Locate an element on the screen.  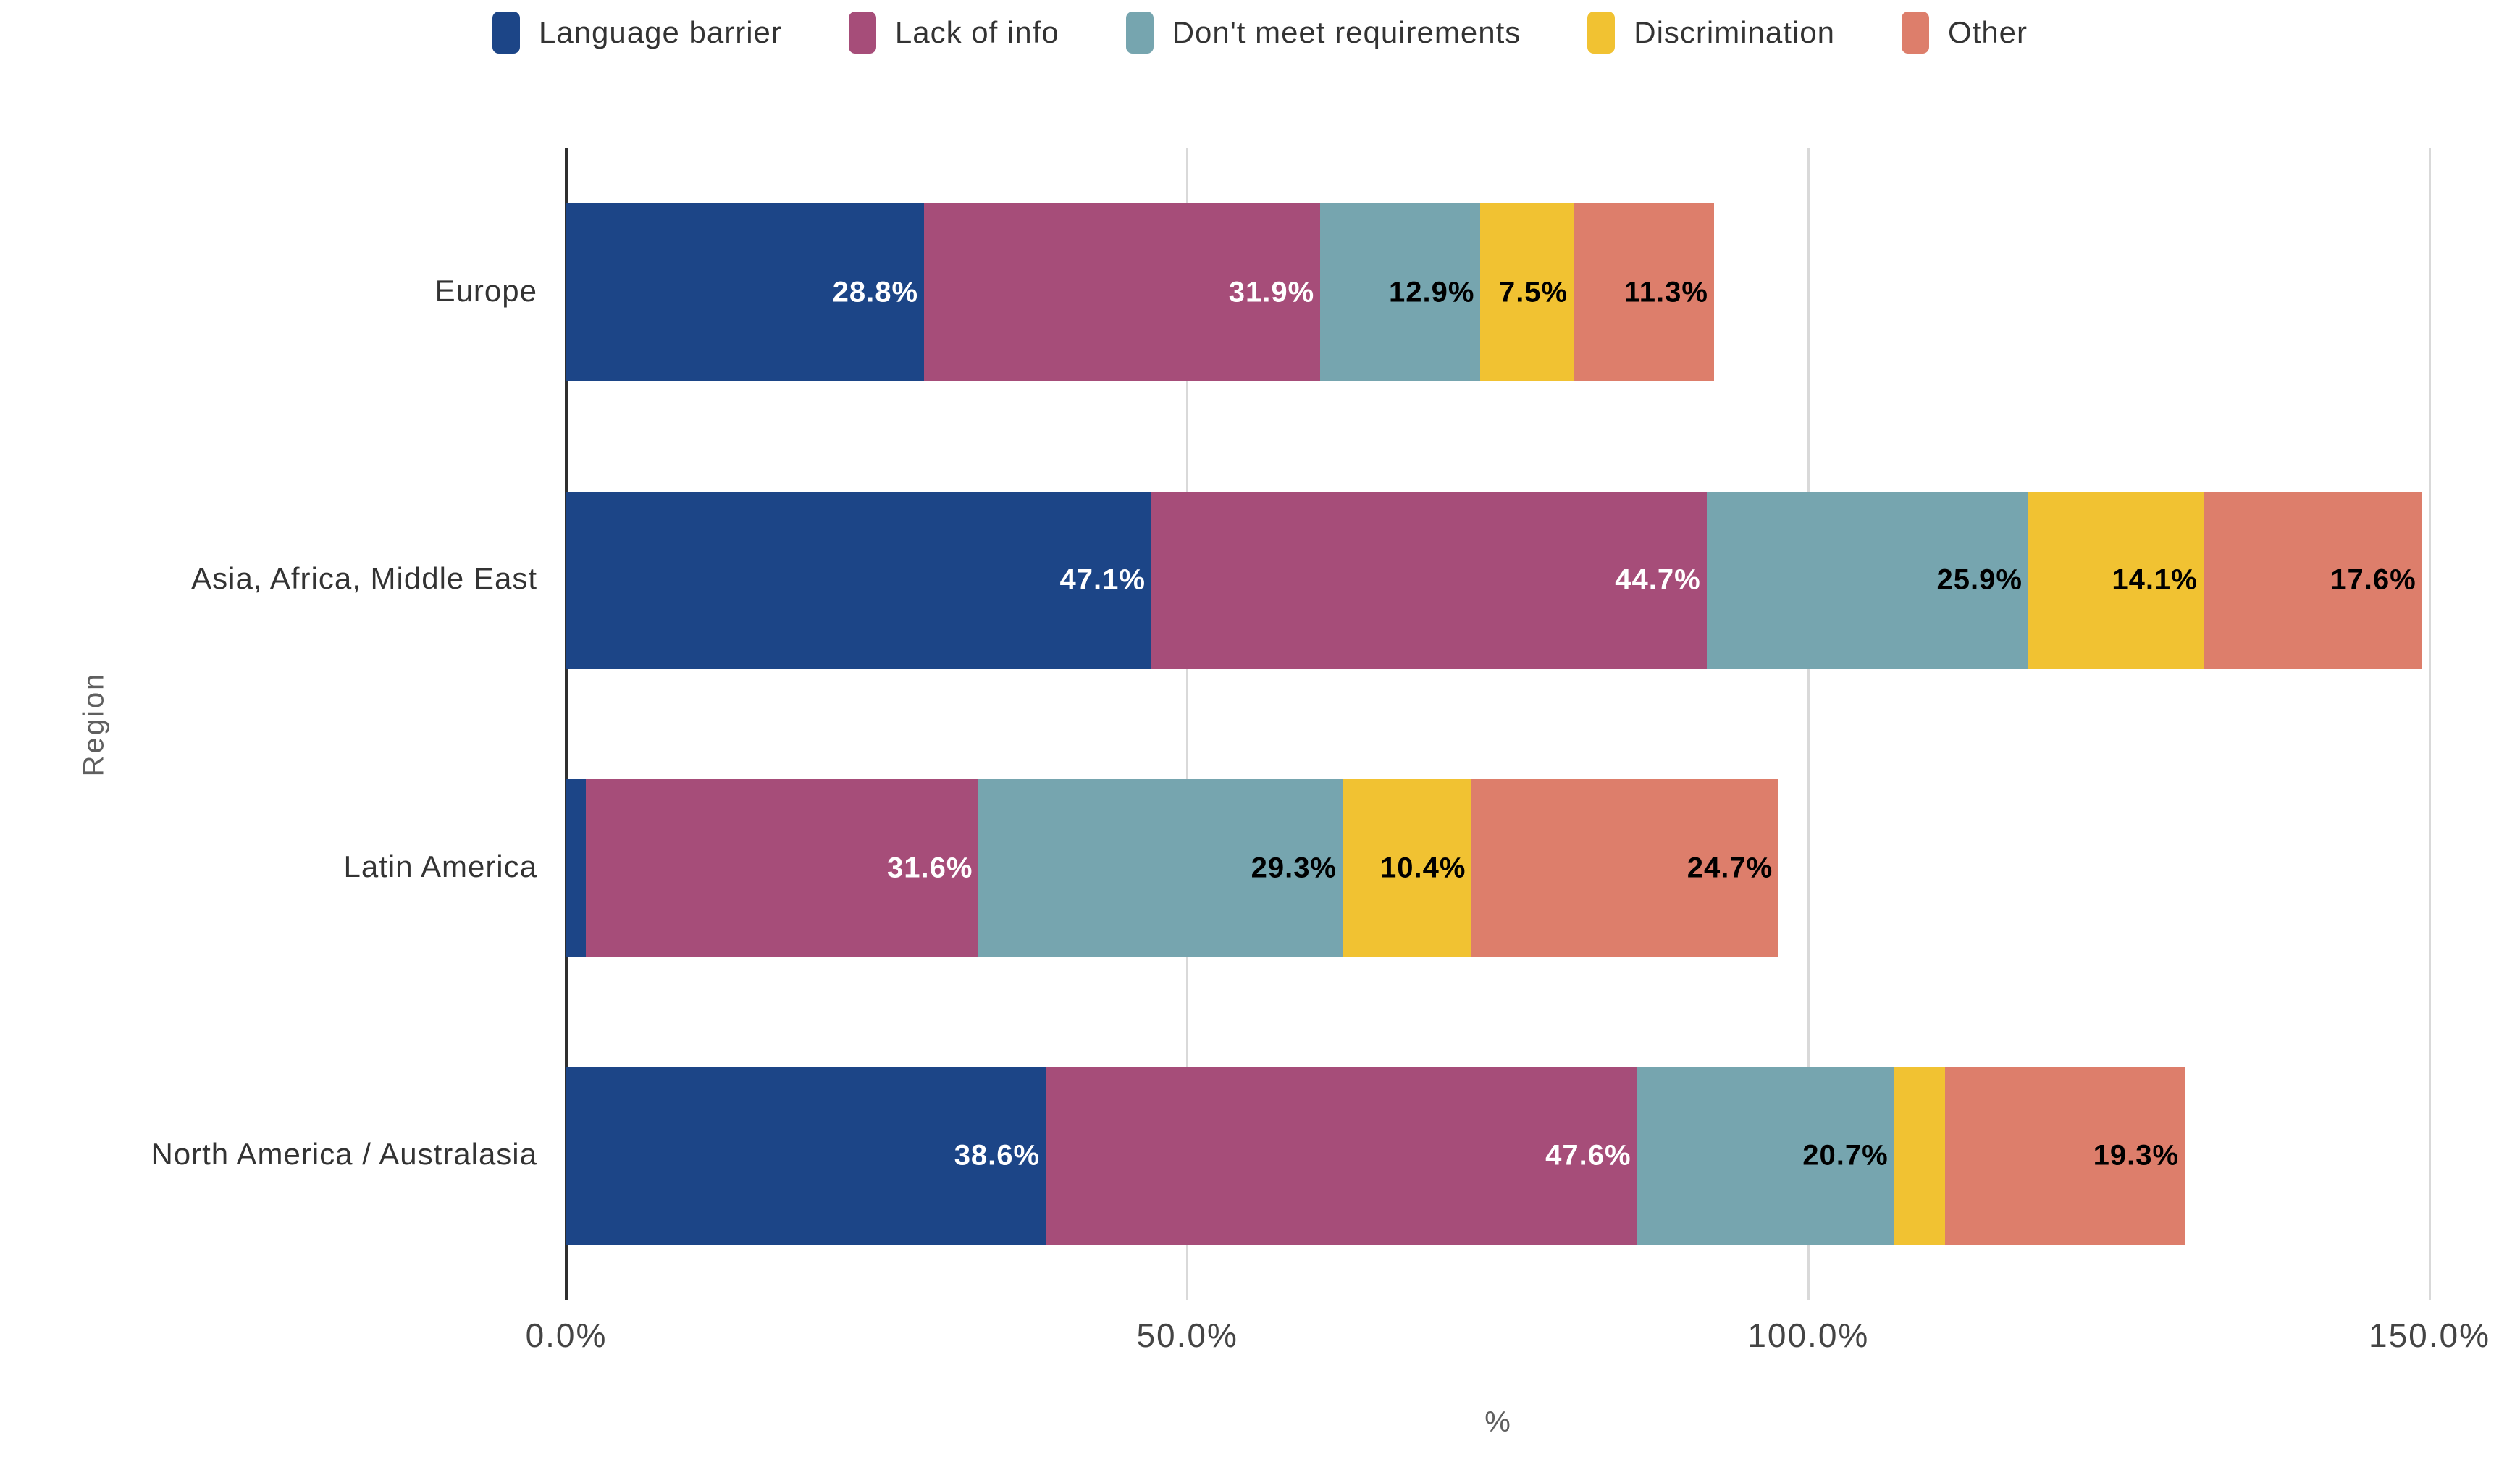
bar-row: 47.1% 44.7% 25.9% 14.1% 17.6% is located at coordinates (1497, 580).